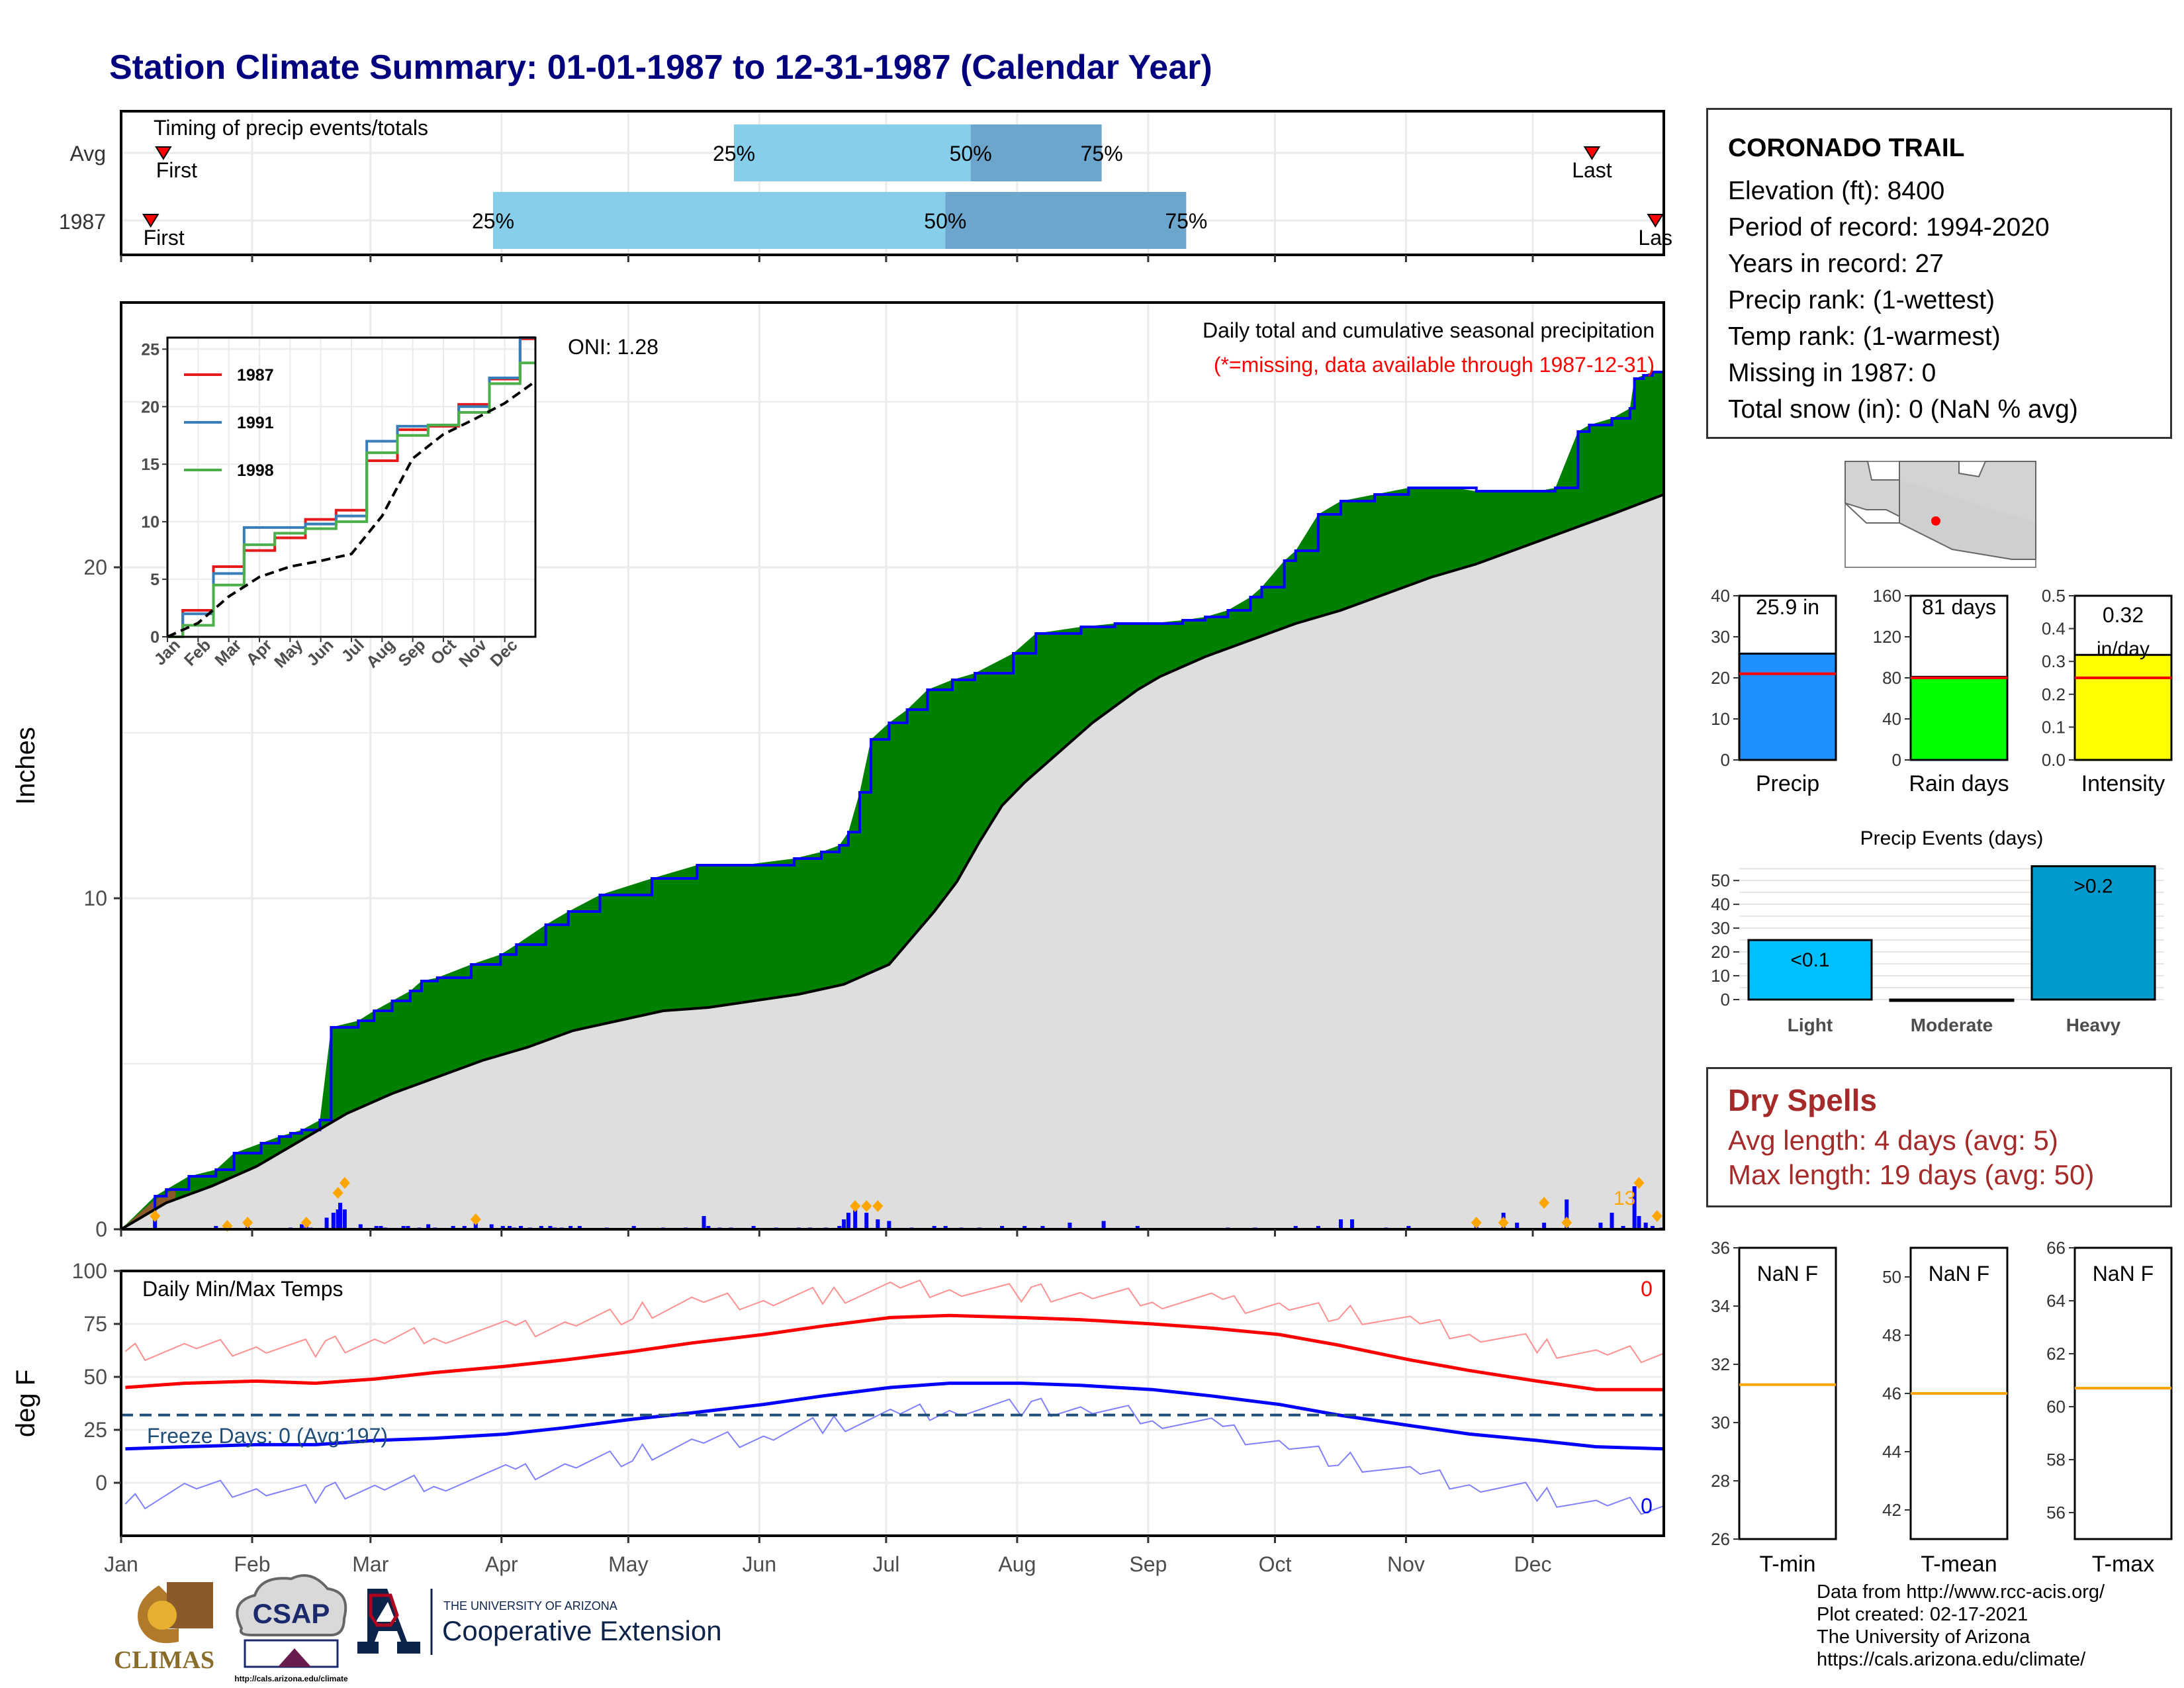  I want to click on summary-y-tick-label: 0.4, so click(2054, 629).